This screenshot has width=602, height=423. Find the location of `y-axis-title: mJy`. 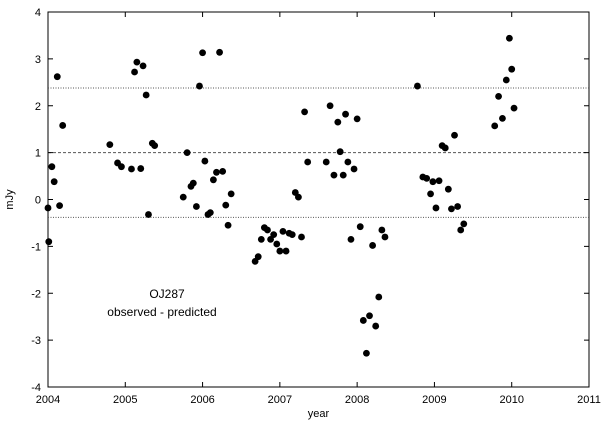

y-axis-title: mJy is located at coordinates (10, 199).